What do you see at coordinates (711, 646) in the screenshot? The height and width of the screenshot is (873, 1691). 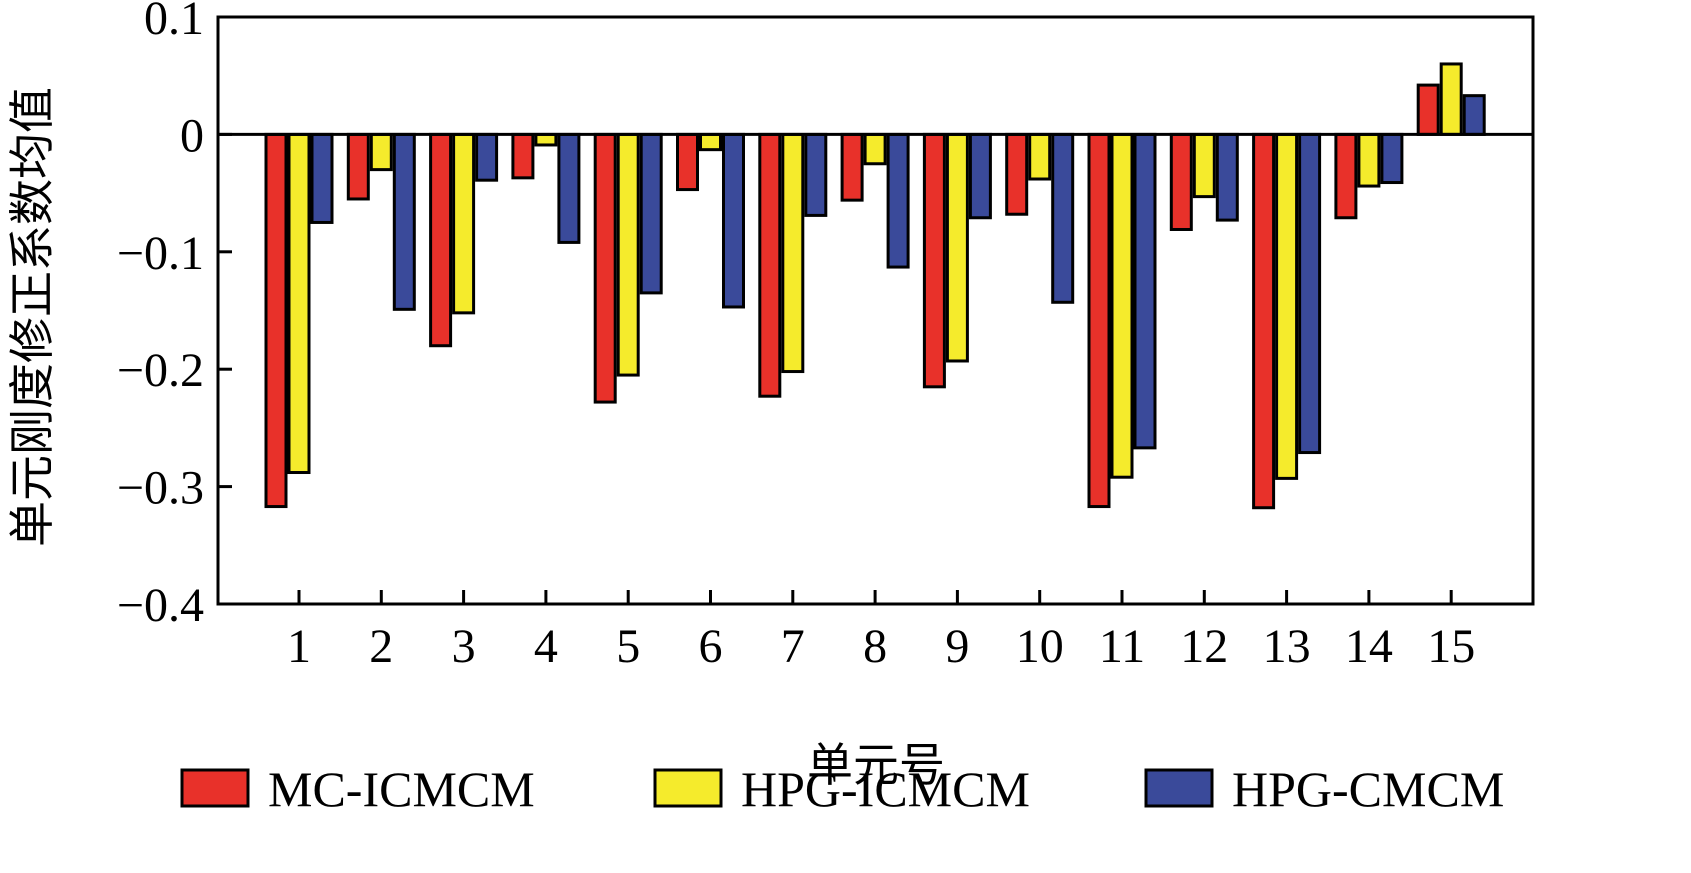 I see `x-tick-label: 6` at bounding box center [711, 646].